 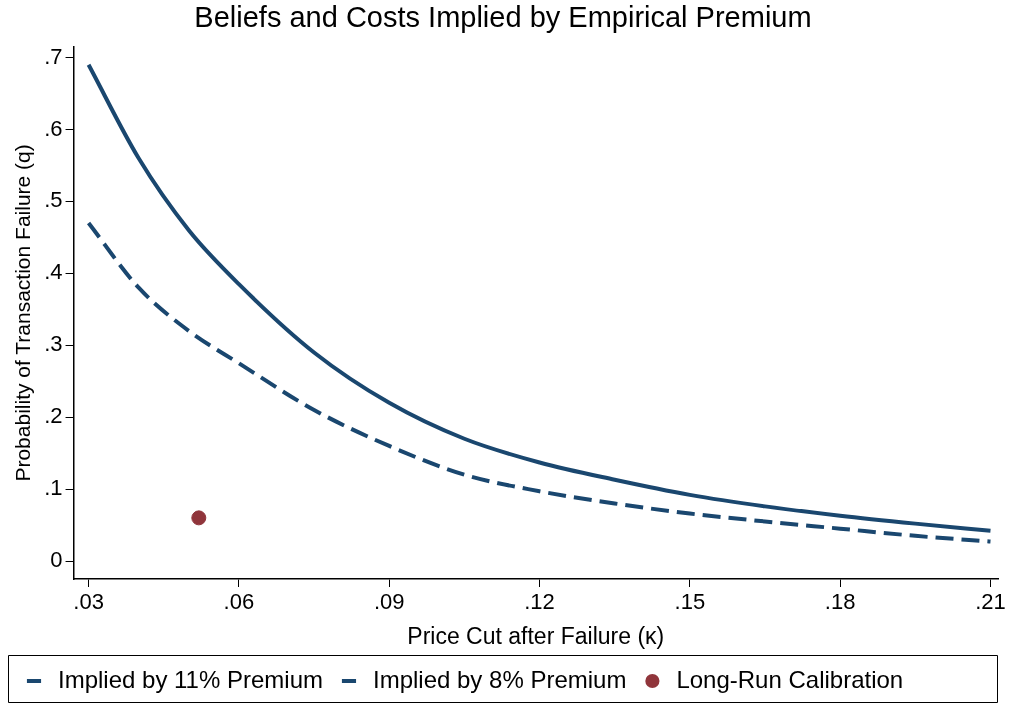 What do you see at coordinates (690, 602) in the screenshot?
I see `x-tick-label: .15` at bounding box center [690, 602].